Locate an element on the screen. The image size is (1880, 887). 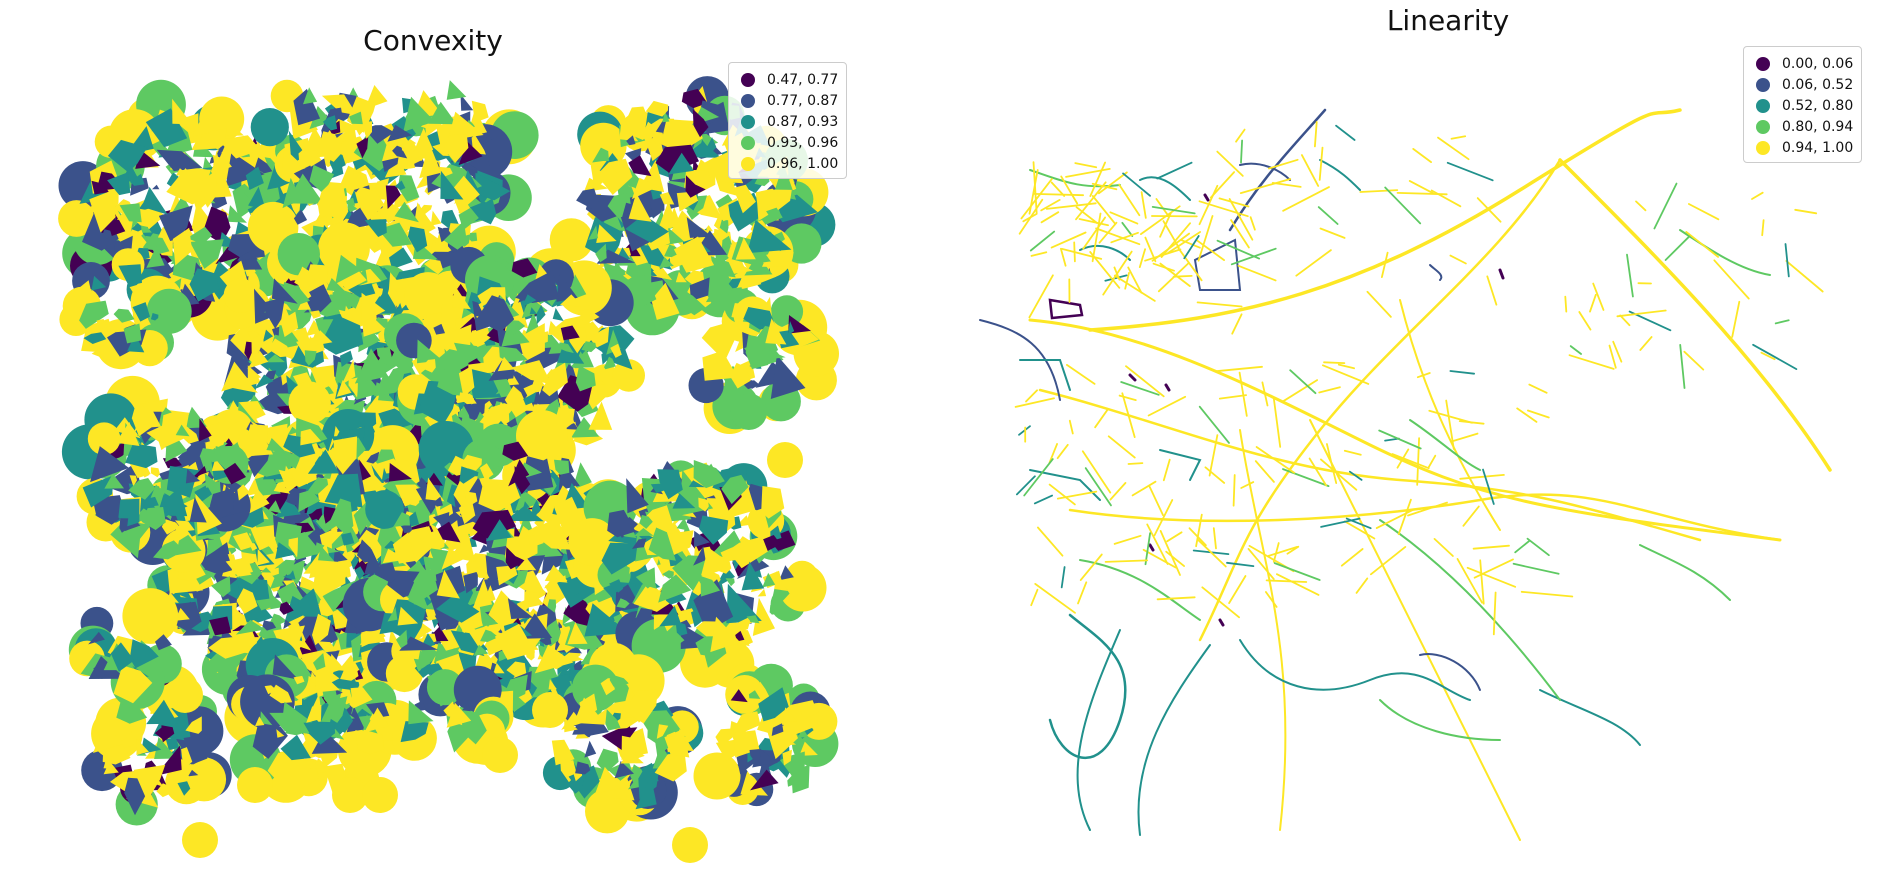
legend-label: 0.96, 1.00 is located at coordinates (803, 163).